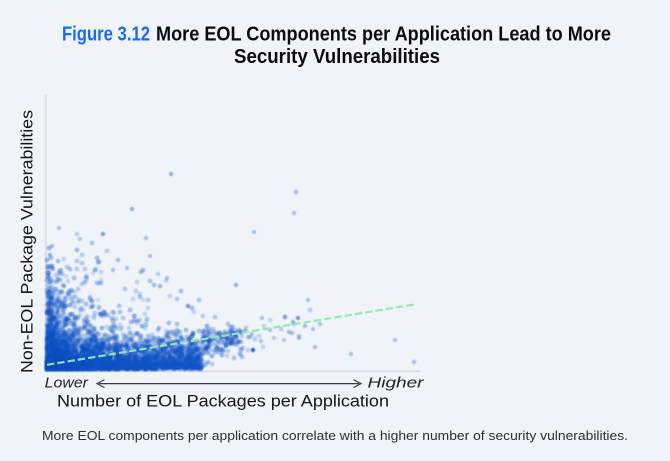  I want to click on svg-text:Non-EOL Package Vulnerabilitie: Non-EOL Package Vulnerabilities, so click(26, 241).